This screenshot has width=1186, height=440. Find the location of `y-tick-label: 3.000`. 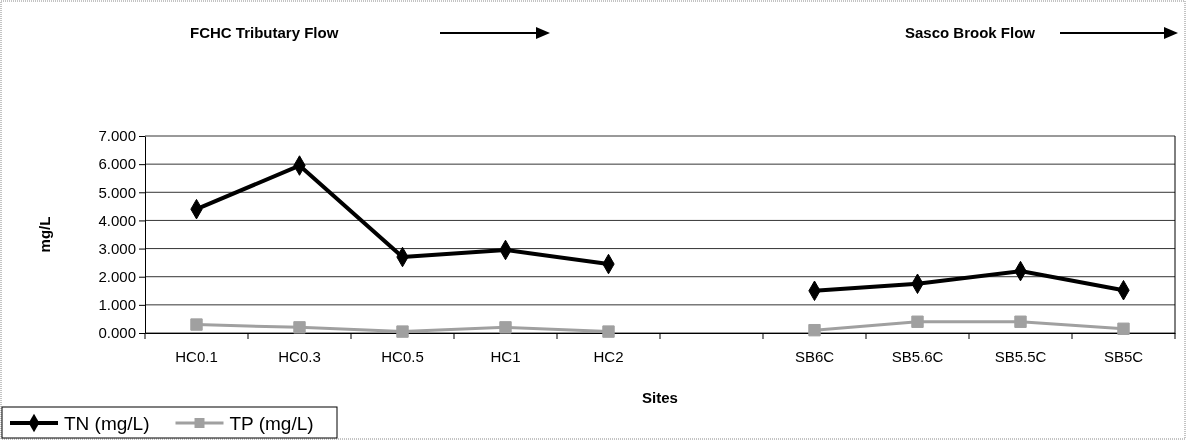

y-tick-label: 3.000 is located at coordinates (117, 248).